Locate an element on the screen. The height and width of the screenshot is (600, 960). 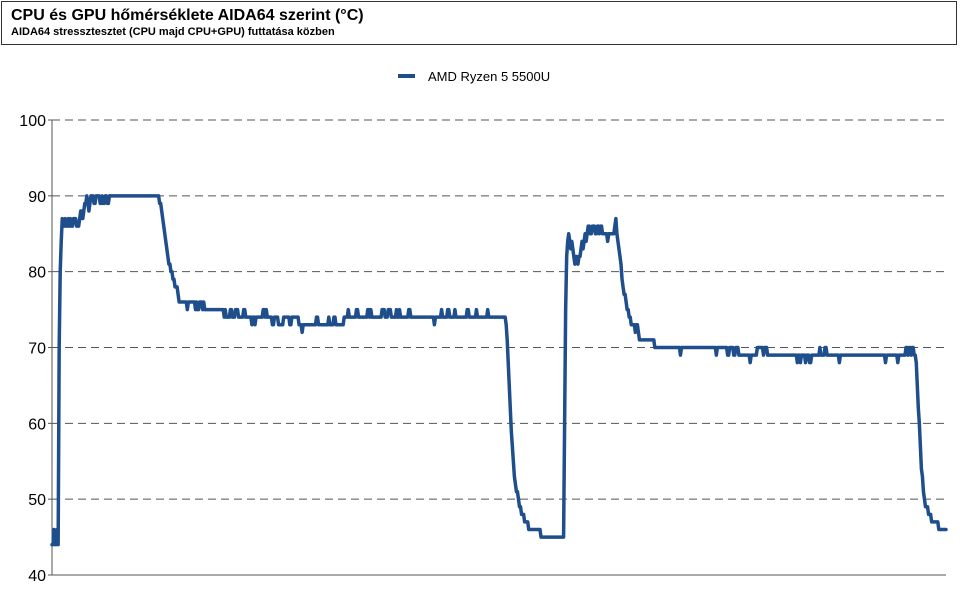
legend: AMD Ryzen 5 5500U is located at coordinates (474, 76).